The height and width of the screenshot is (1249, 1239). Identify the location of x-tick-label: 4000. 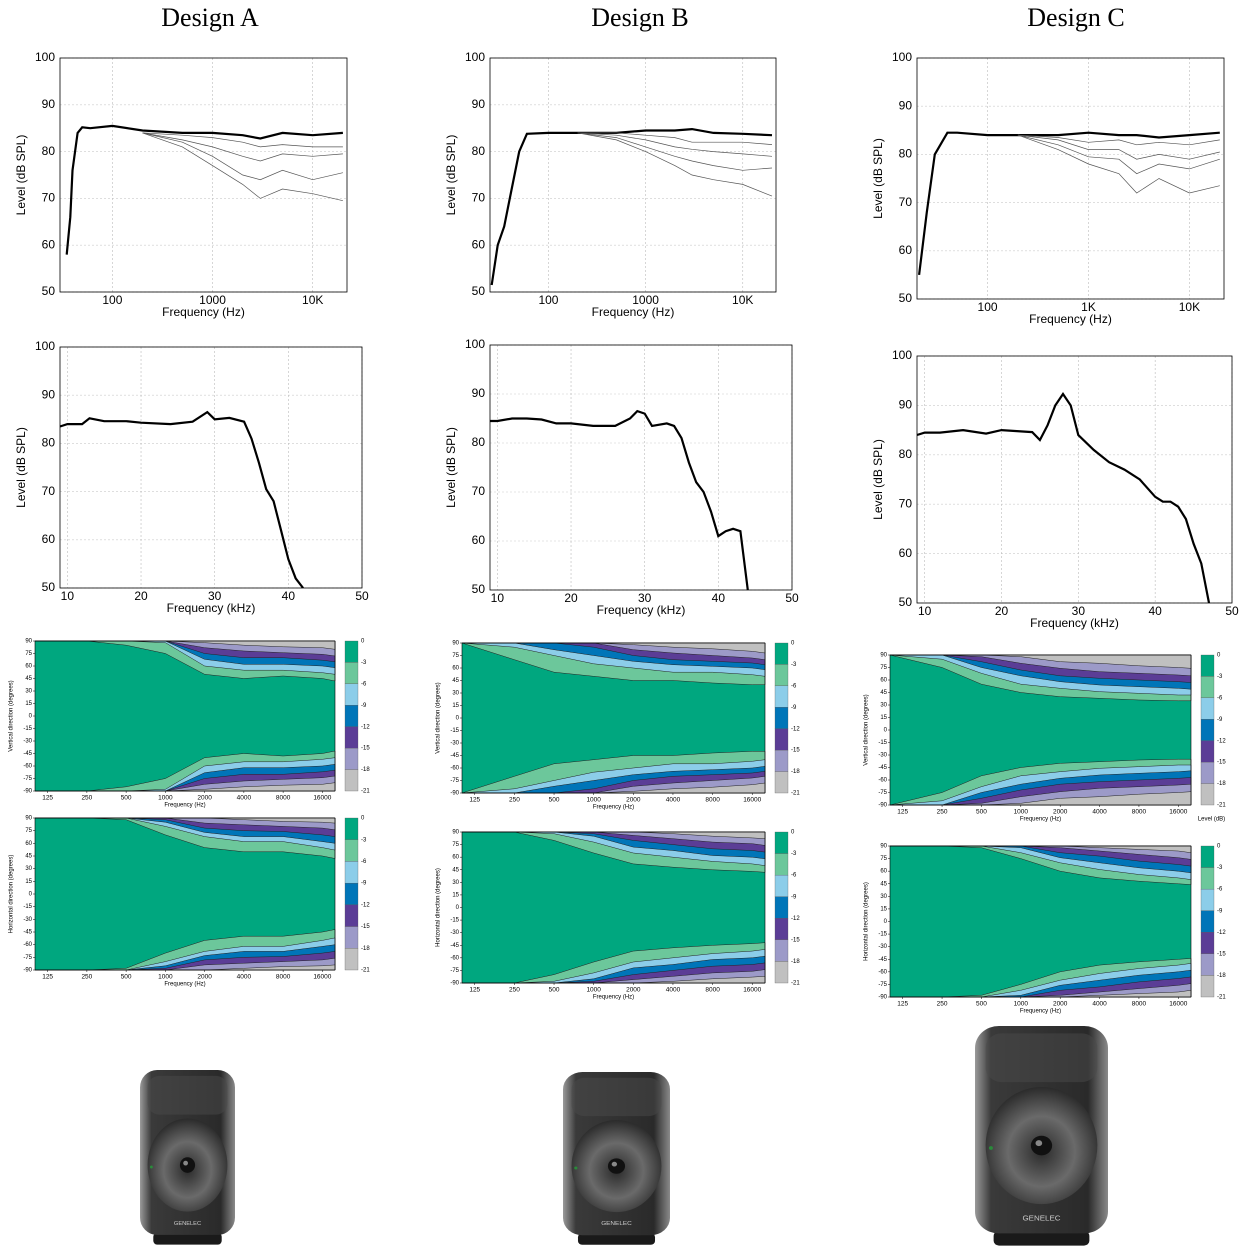
(244, 977).